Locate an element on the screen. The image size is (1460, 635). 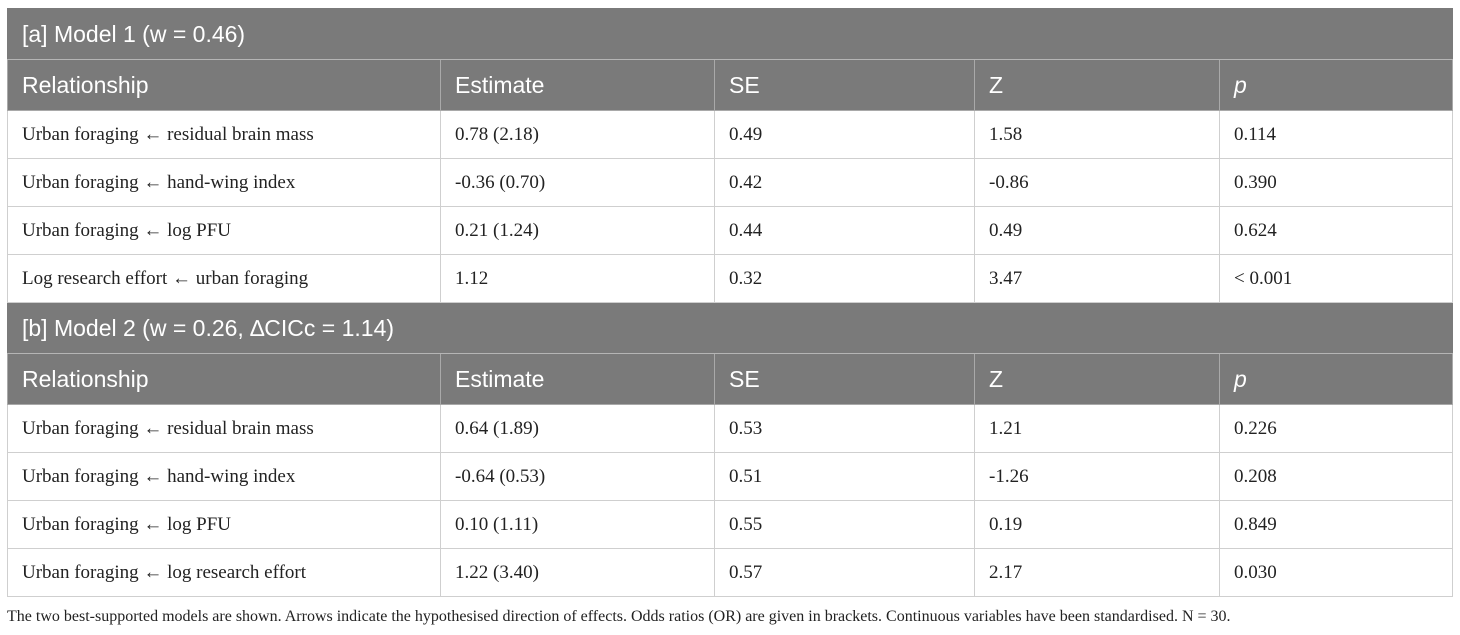
cell-p: 0.226 is located at coordinates (1336, 428).